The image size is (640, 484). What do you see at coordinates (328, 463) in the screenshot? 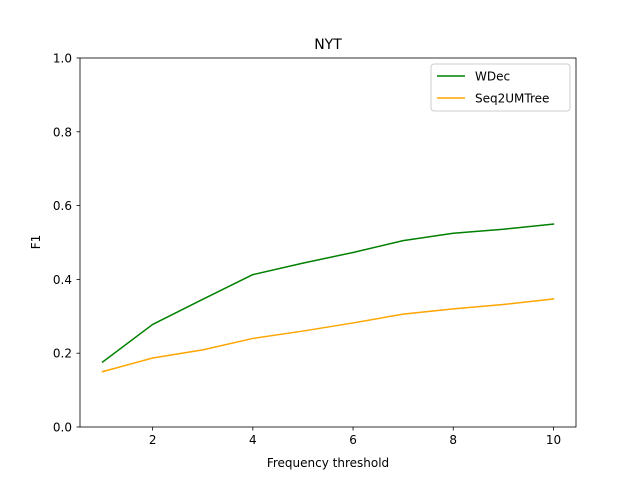
I see `x-axis-title: Frequency threshold` at bounding box center [328, 463].